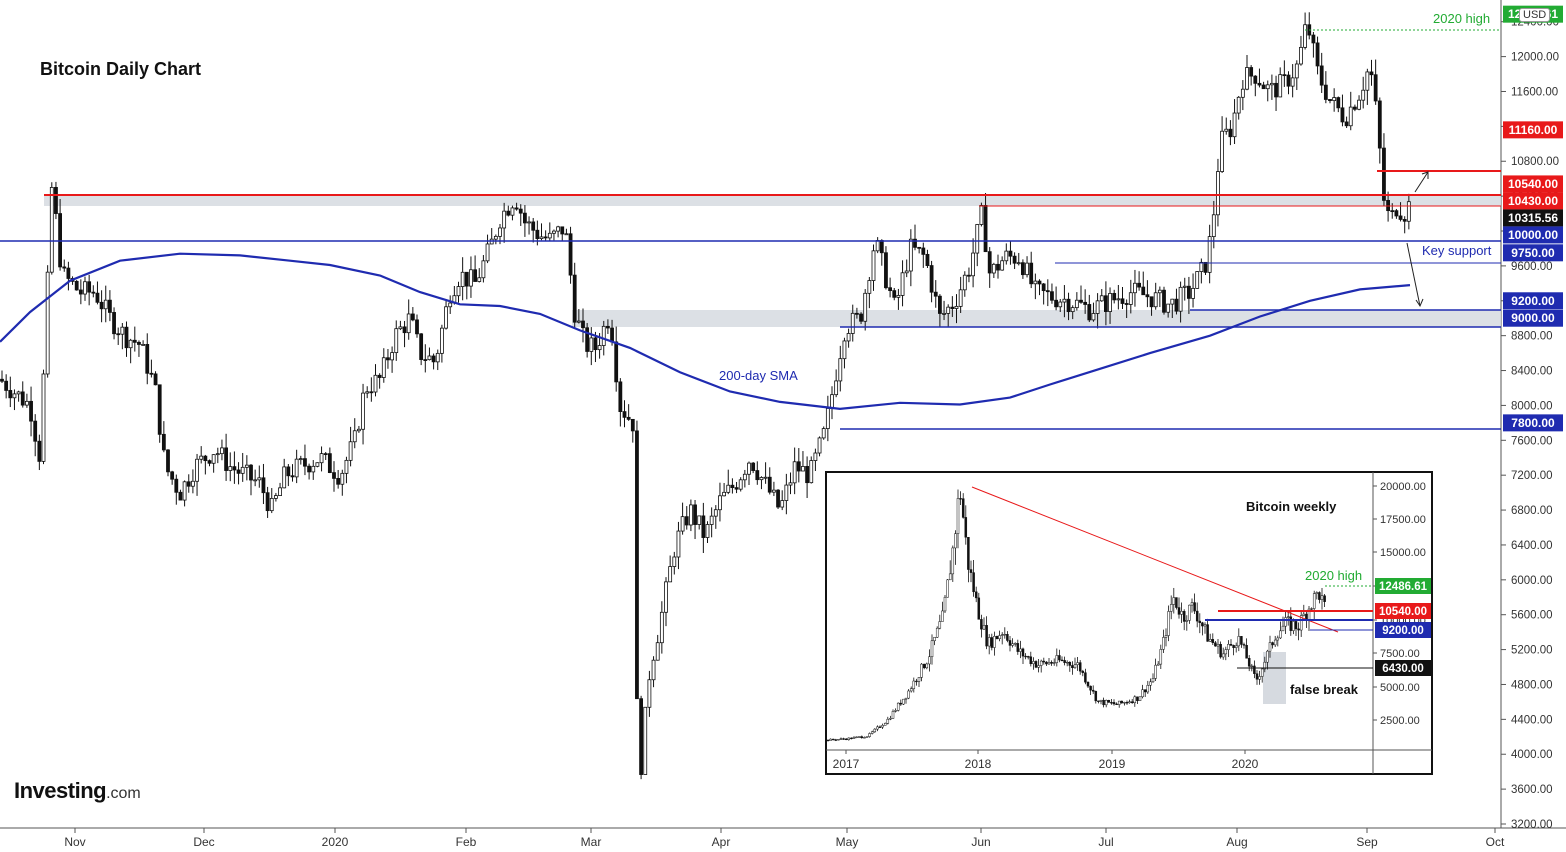 The width and height of the screenshot is (1566, 852). I want to click on y-tick-label: 4000.00, so click(1532, 755).